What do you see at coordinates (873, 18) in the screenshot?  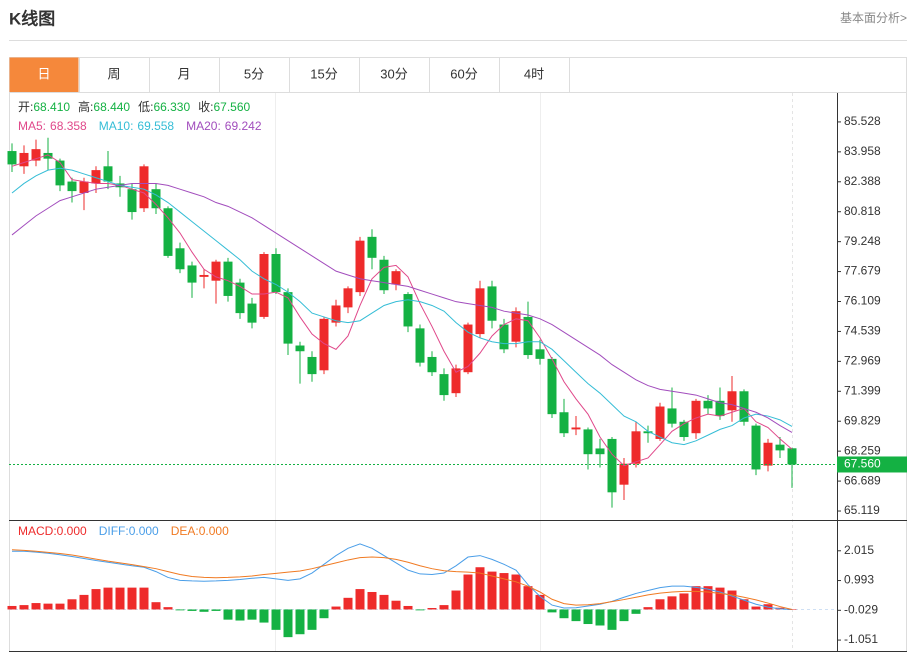 I see `fundamental-link: 基本面分析>` at bounding box center [873, 18].